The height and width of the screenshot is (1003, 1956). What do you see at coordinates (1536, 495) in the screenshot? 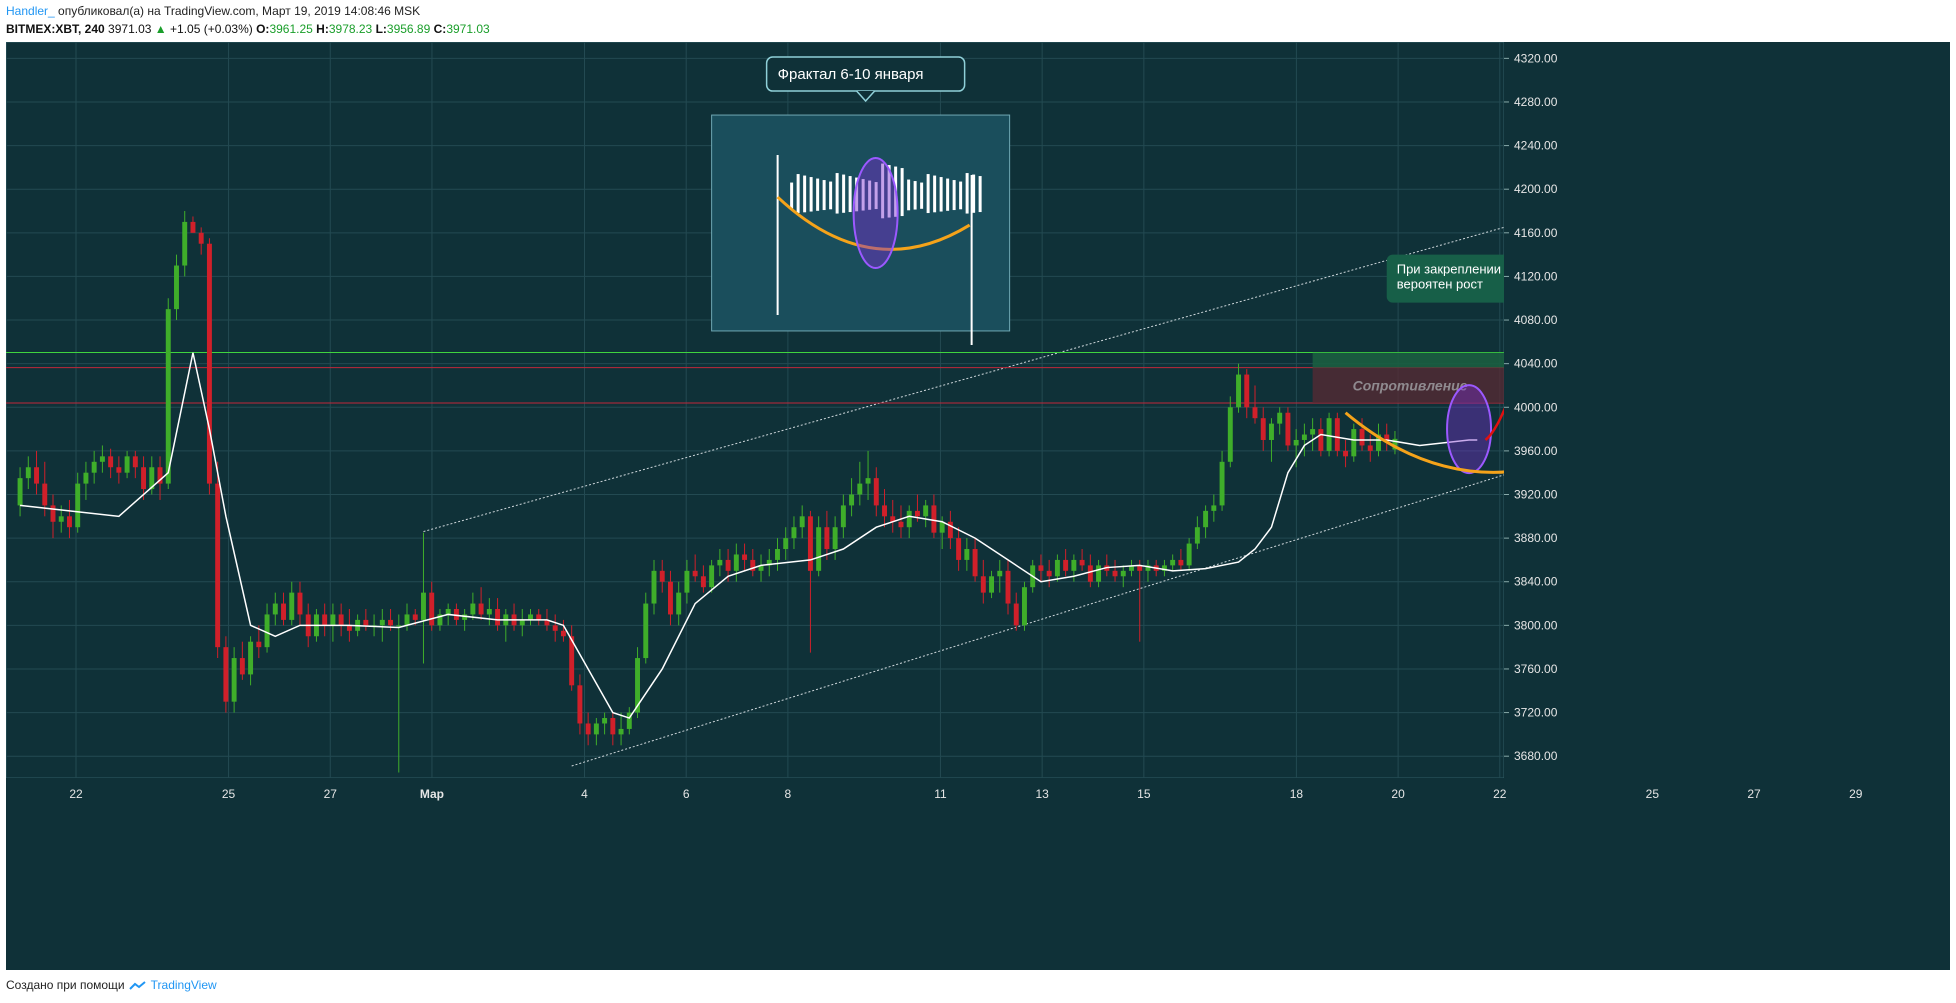
I see `price-tick-label: 3920.00` at bounding box center [1536, 495].